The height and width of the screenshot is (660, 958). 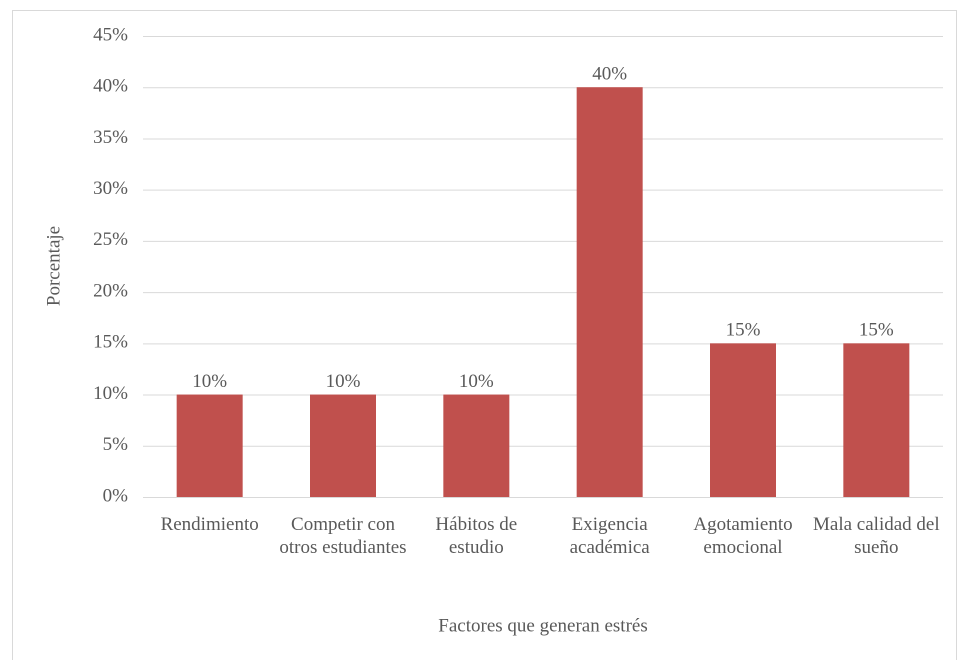 I want to click on data-label: 40%, so click(x=609, y=74).